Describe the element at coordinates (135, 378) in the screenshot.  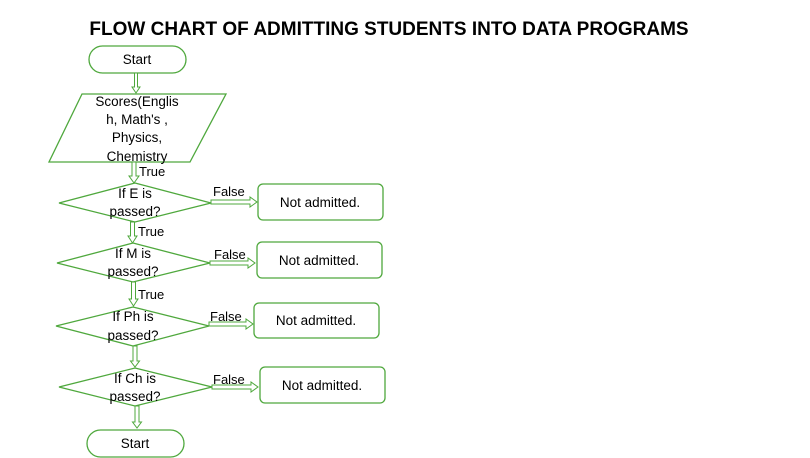
I see `decision-ch-line-1: If Ch is` at that location.